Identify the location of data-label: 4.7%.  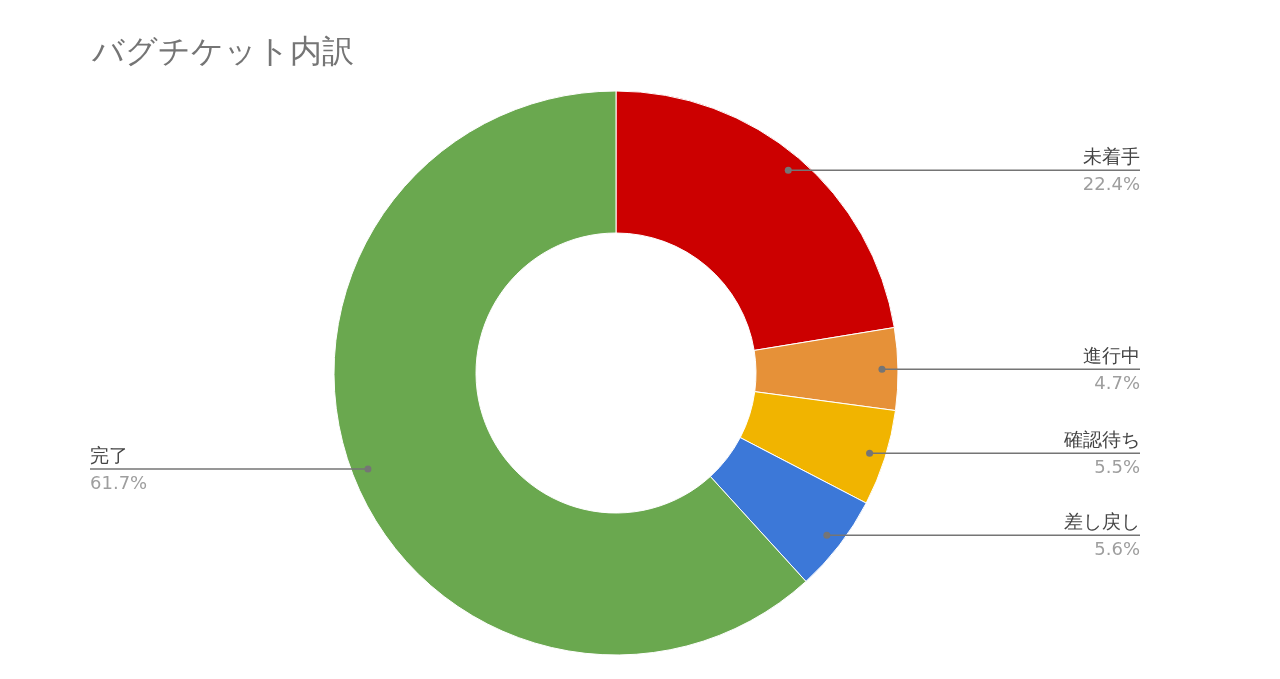
(1117, 383).